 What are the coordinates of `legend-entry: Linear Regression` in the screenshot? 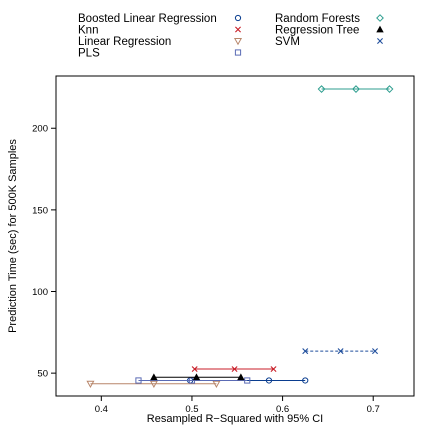 It's located at (160, 42).